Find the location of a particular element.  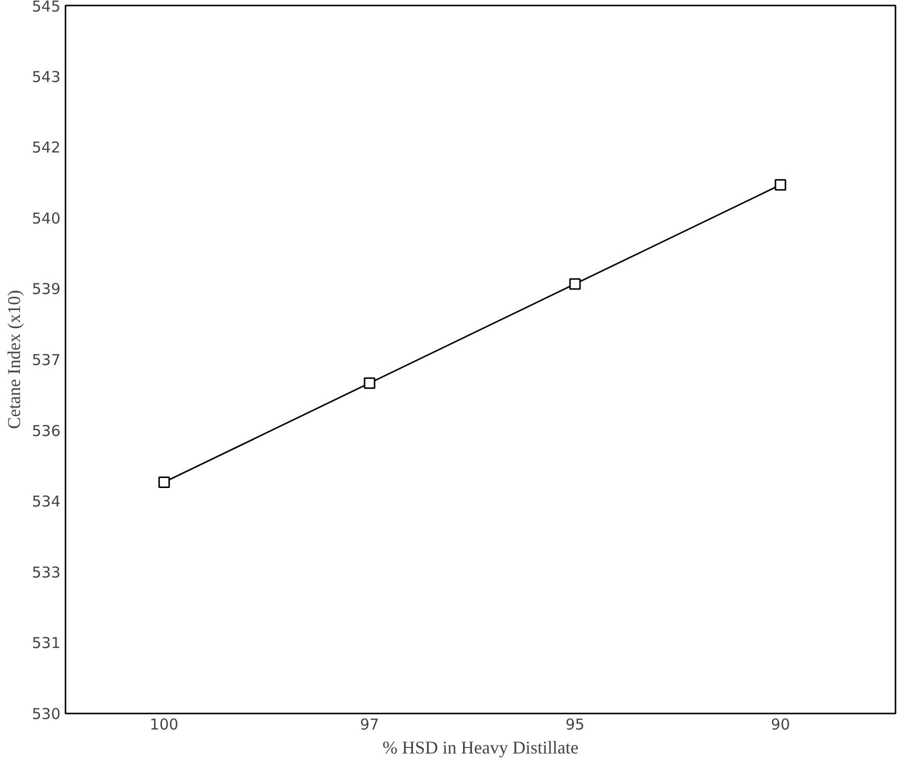

y-axis-title: Cetane Index (x10) is located at coordinates (14, 359).